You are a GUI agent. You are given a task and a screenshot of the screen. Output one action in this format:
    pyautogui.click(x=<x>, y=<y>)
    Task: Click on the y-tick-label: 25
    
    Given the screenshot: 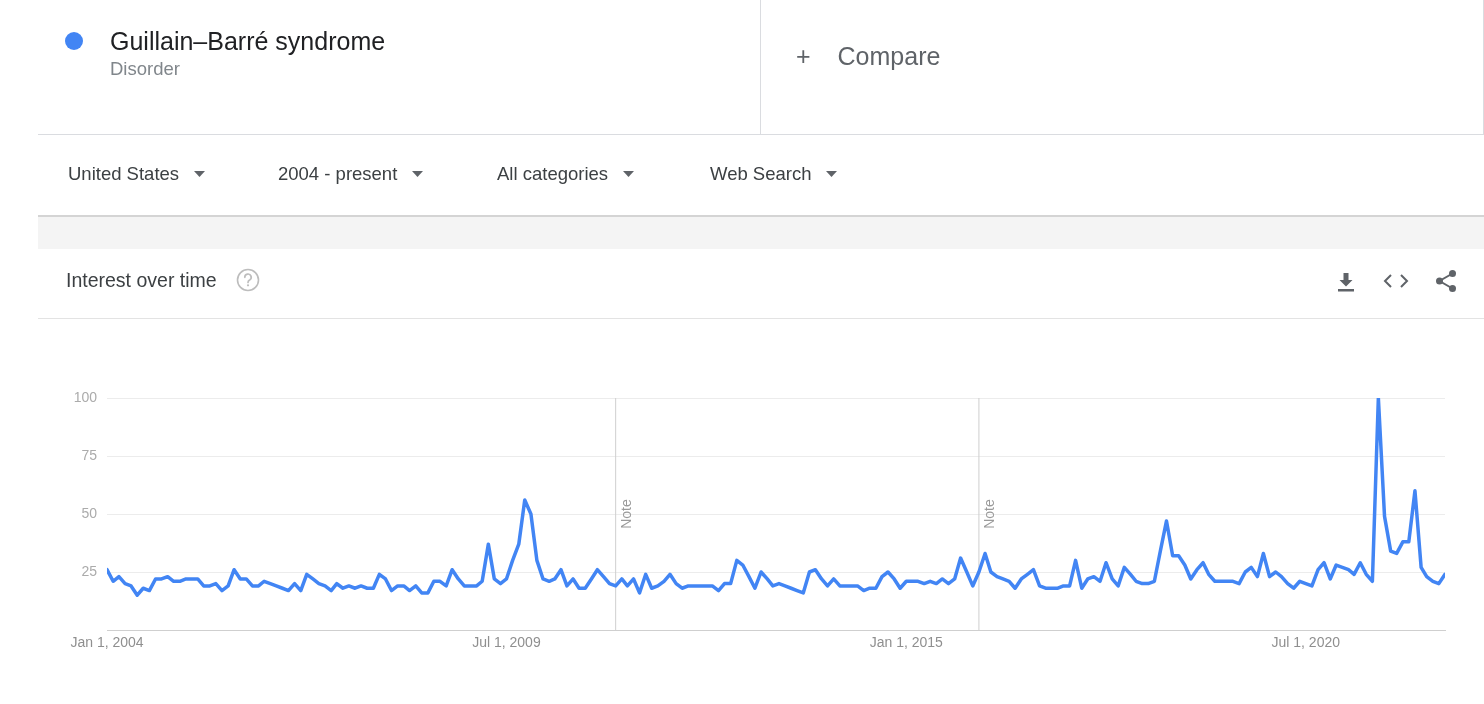 What is the action you would take?
    pyautogui.click(x=89, y=570)
    